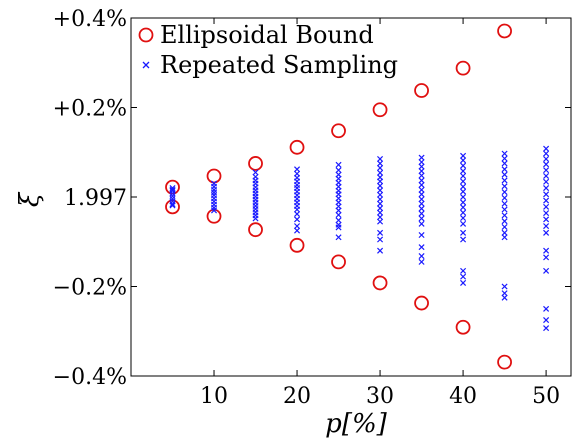  Describe the element at coordinates (214, 396) in the screenshot. I see `x-tick-label: 10` at that location.